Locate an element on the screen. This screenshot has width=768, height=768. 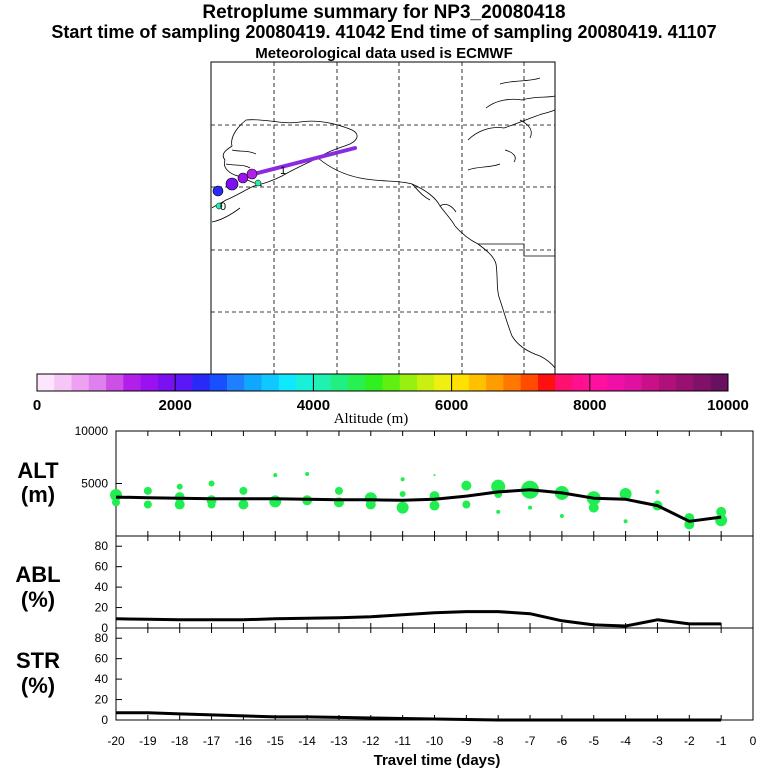
x-tick-label: -10 is located at coordinates (435, 741).